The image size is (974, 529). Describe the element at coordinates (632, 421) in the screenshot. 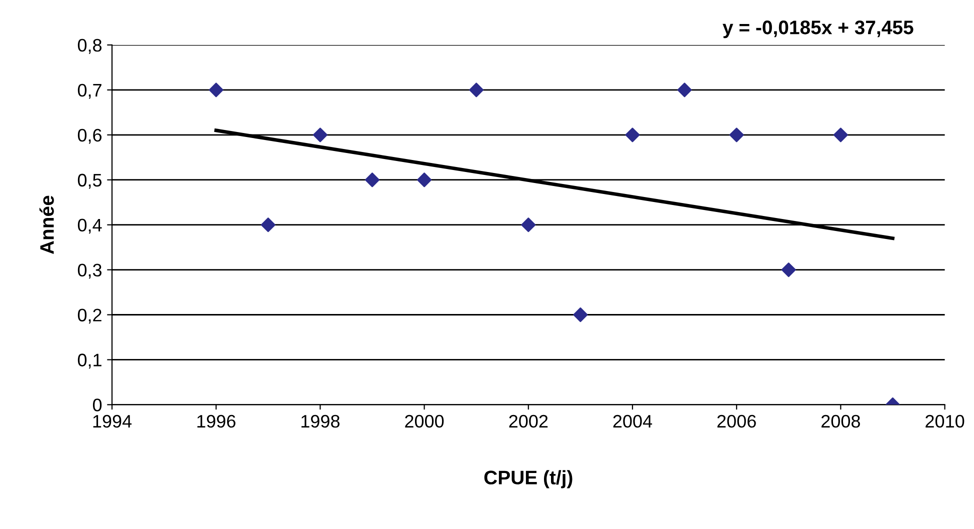

I see `x-tick-label: 2004` at that location.